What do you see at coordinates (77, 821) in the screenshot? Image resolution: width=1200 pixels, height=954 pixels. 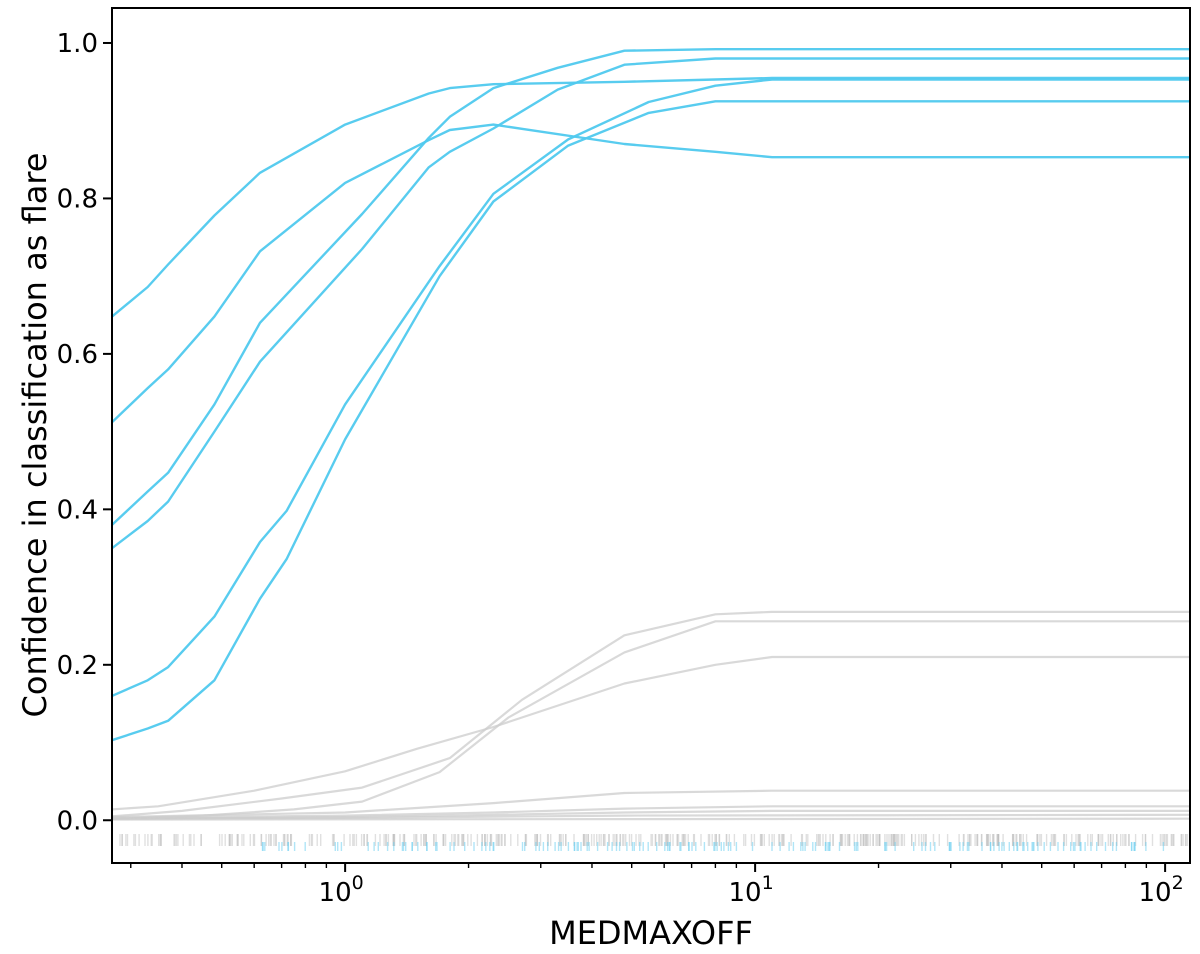 I see `y-tick-label-0: 0.0` at bounding box center [77, 821].